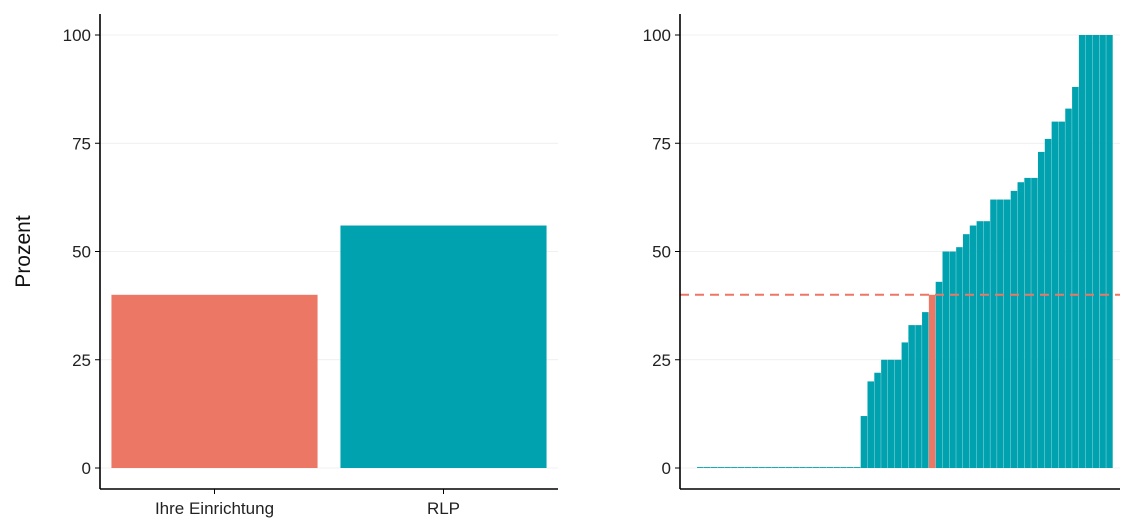 This screenshot has height=523, width=1122. Describe the element at coordinates (932, 381) in the screenshot. I see `bar-highlight` at that location.